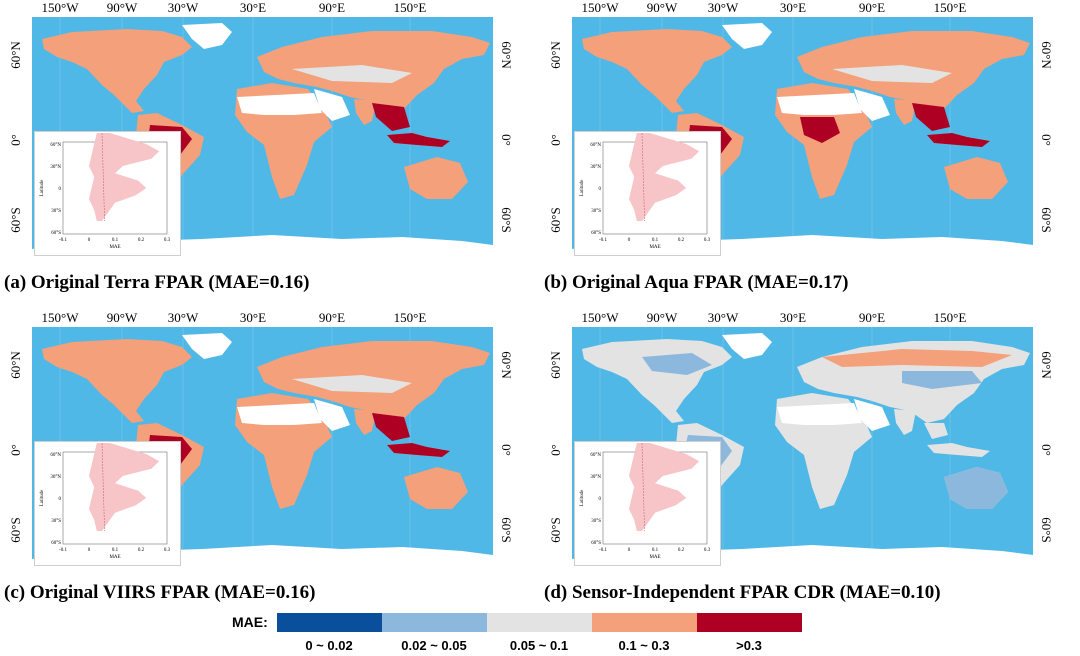  Describe the element at coordinates (434, 645) in the screenshot. I see `legend-label-2: 0.02 ~ 0.05` at that location.